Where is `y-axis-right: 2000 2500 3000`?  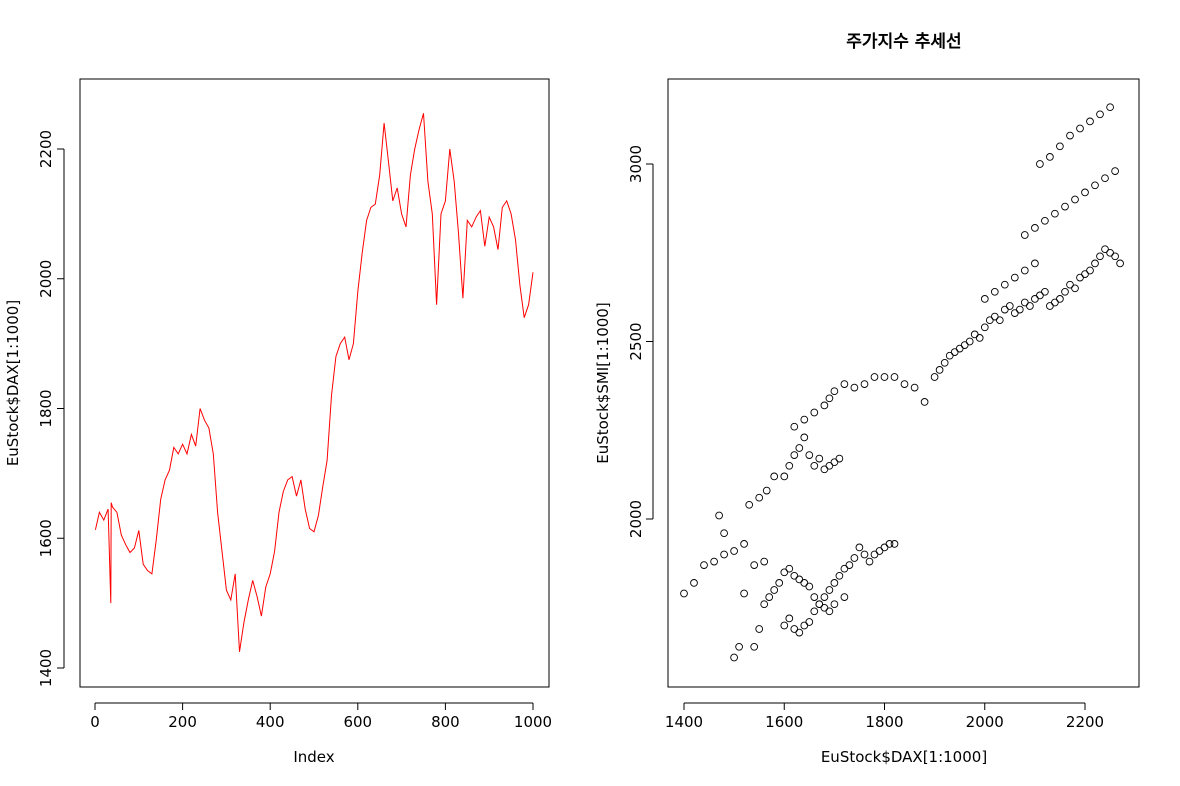 y-axis-right: 2000 2500 3000 is located at coordinates (640, 341).